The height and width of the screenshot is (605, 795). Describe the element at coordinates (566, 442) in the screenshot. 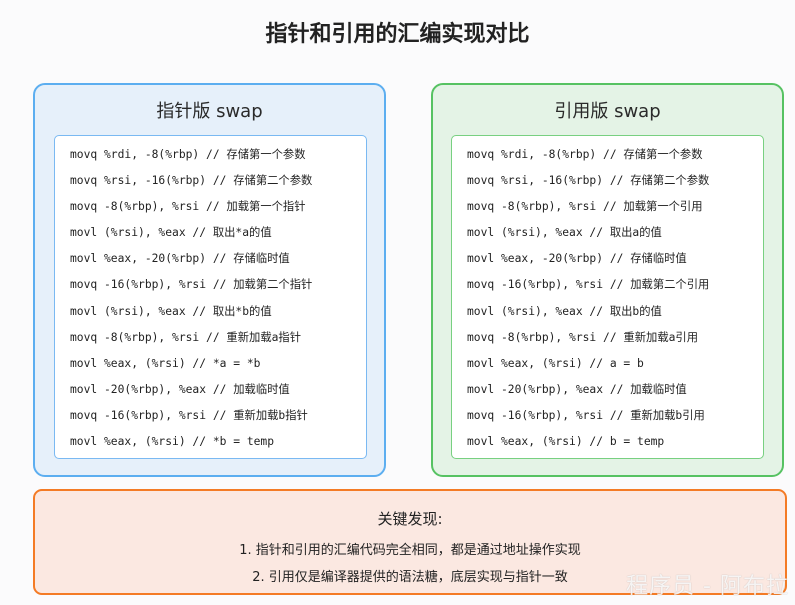

I see `code-line: movl %eax, (%rsi) // b = temp` at that location.